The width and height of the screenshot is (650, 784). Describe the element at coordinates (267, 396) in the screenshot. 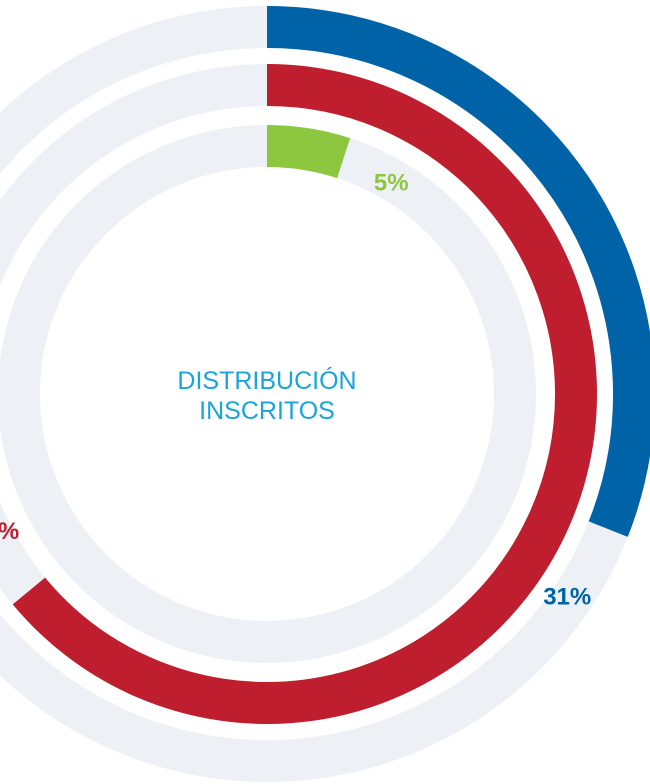

I see `chart-title: DISTRIBUCIÓN INSCRITOS` at that location.